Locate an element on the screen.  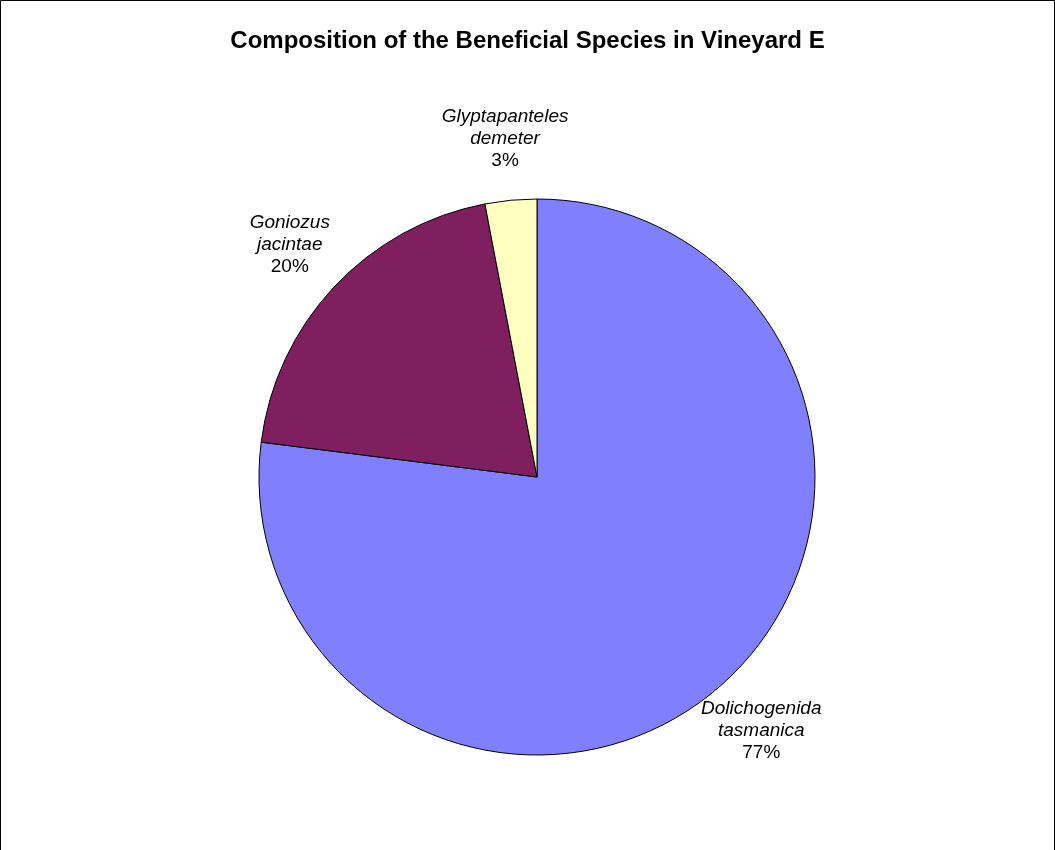
data-label: 3% is located at coordinates (505, 160).